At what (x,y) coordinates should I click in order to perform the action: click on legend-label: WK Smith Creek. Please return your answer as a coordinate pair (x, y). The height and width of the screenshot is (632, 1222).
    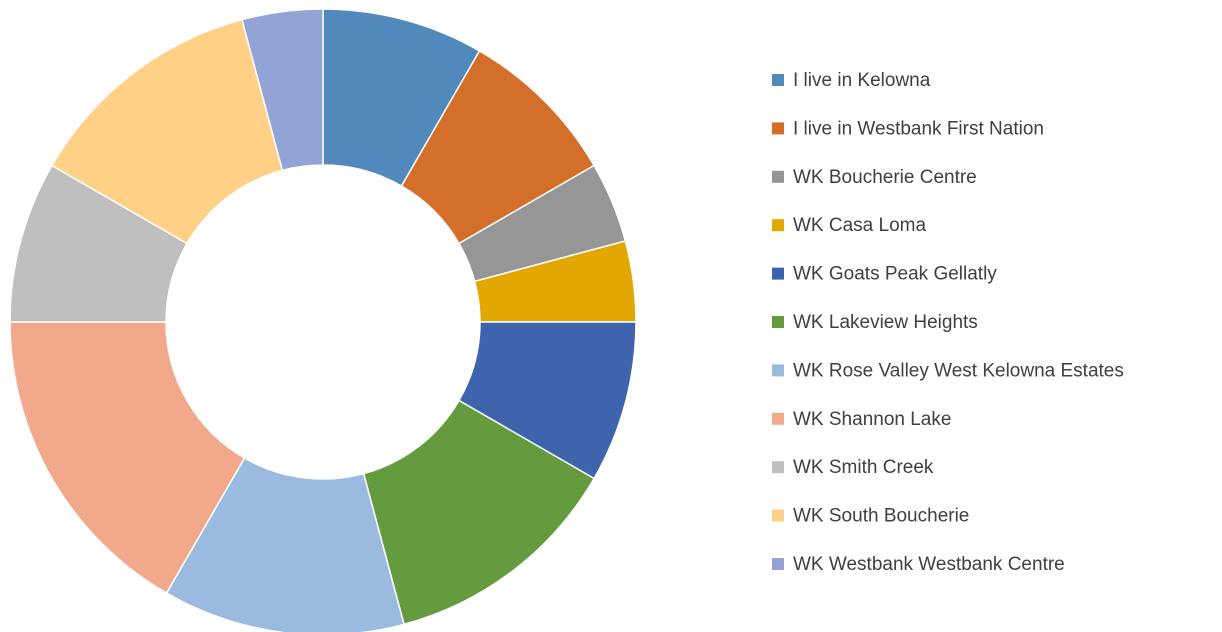
    Looking at the image, I should click on (863, 467).